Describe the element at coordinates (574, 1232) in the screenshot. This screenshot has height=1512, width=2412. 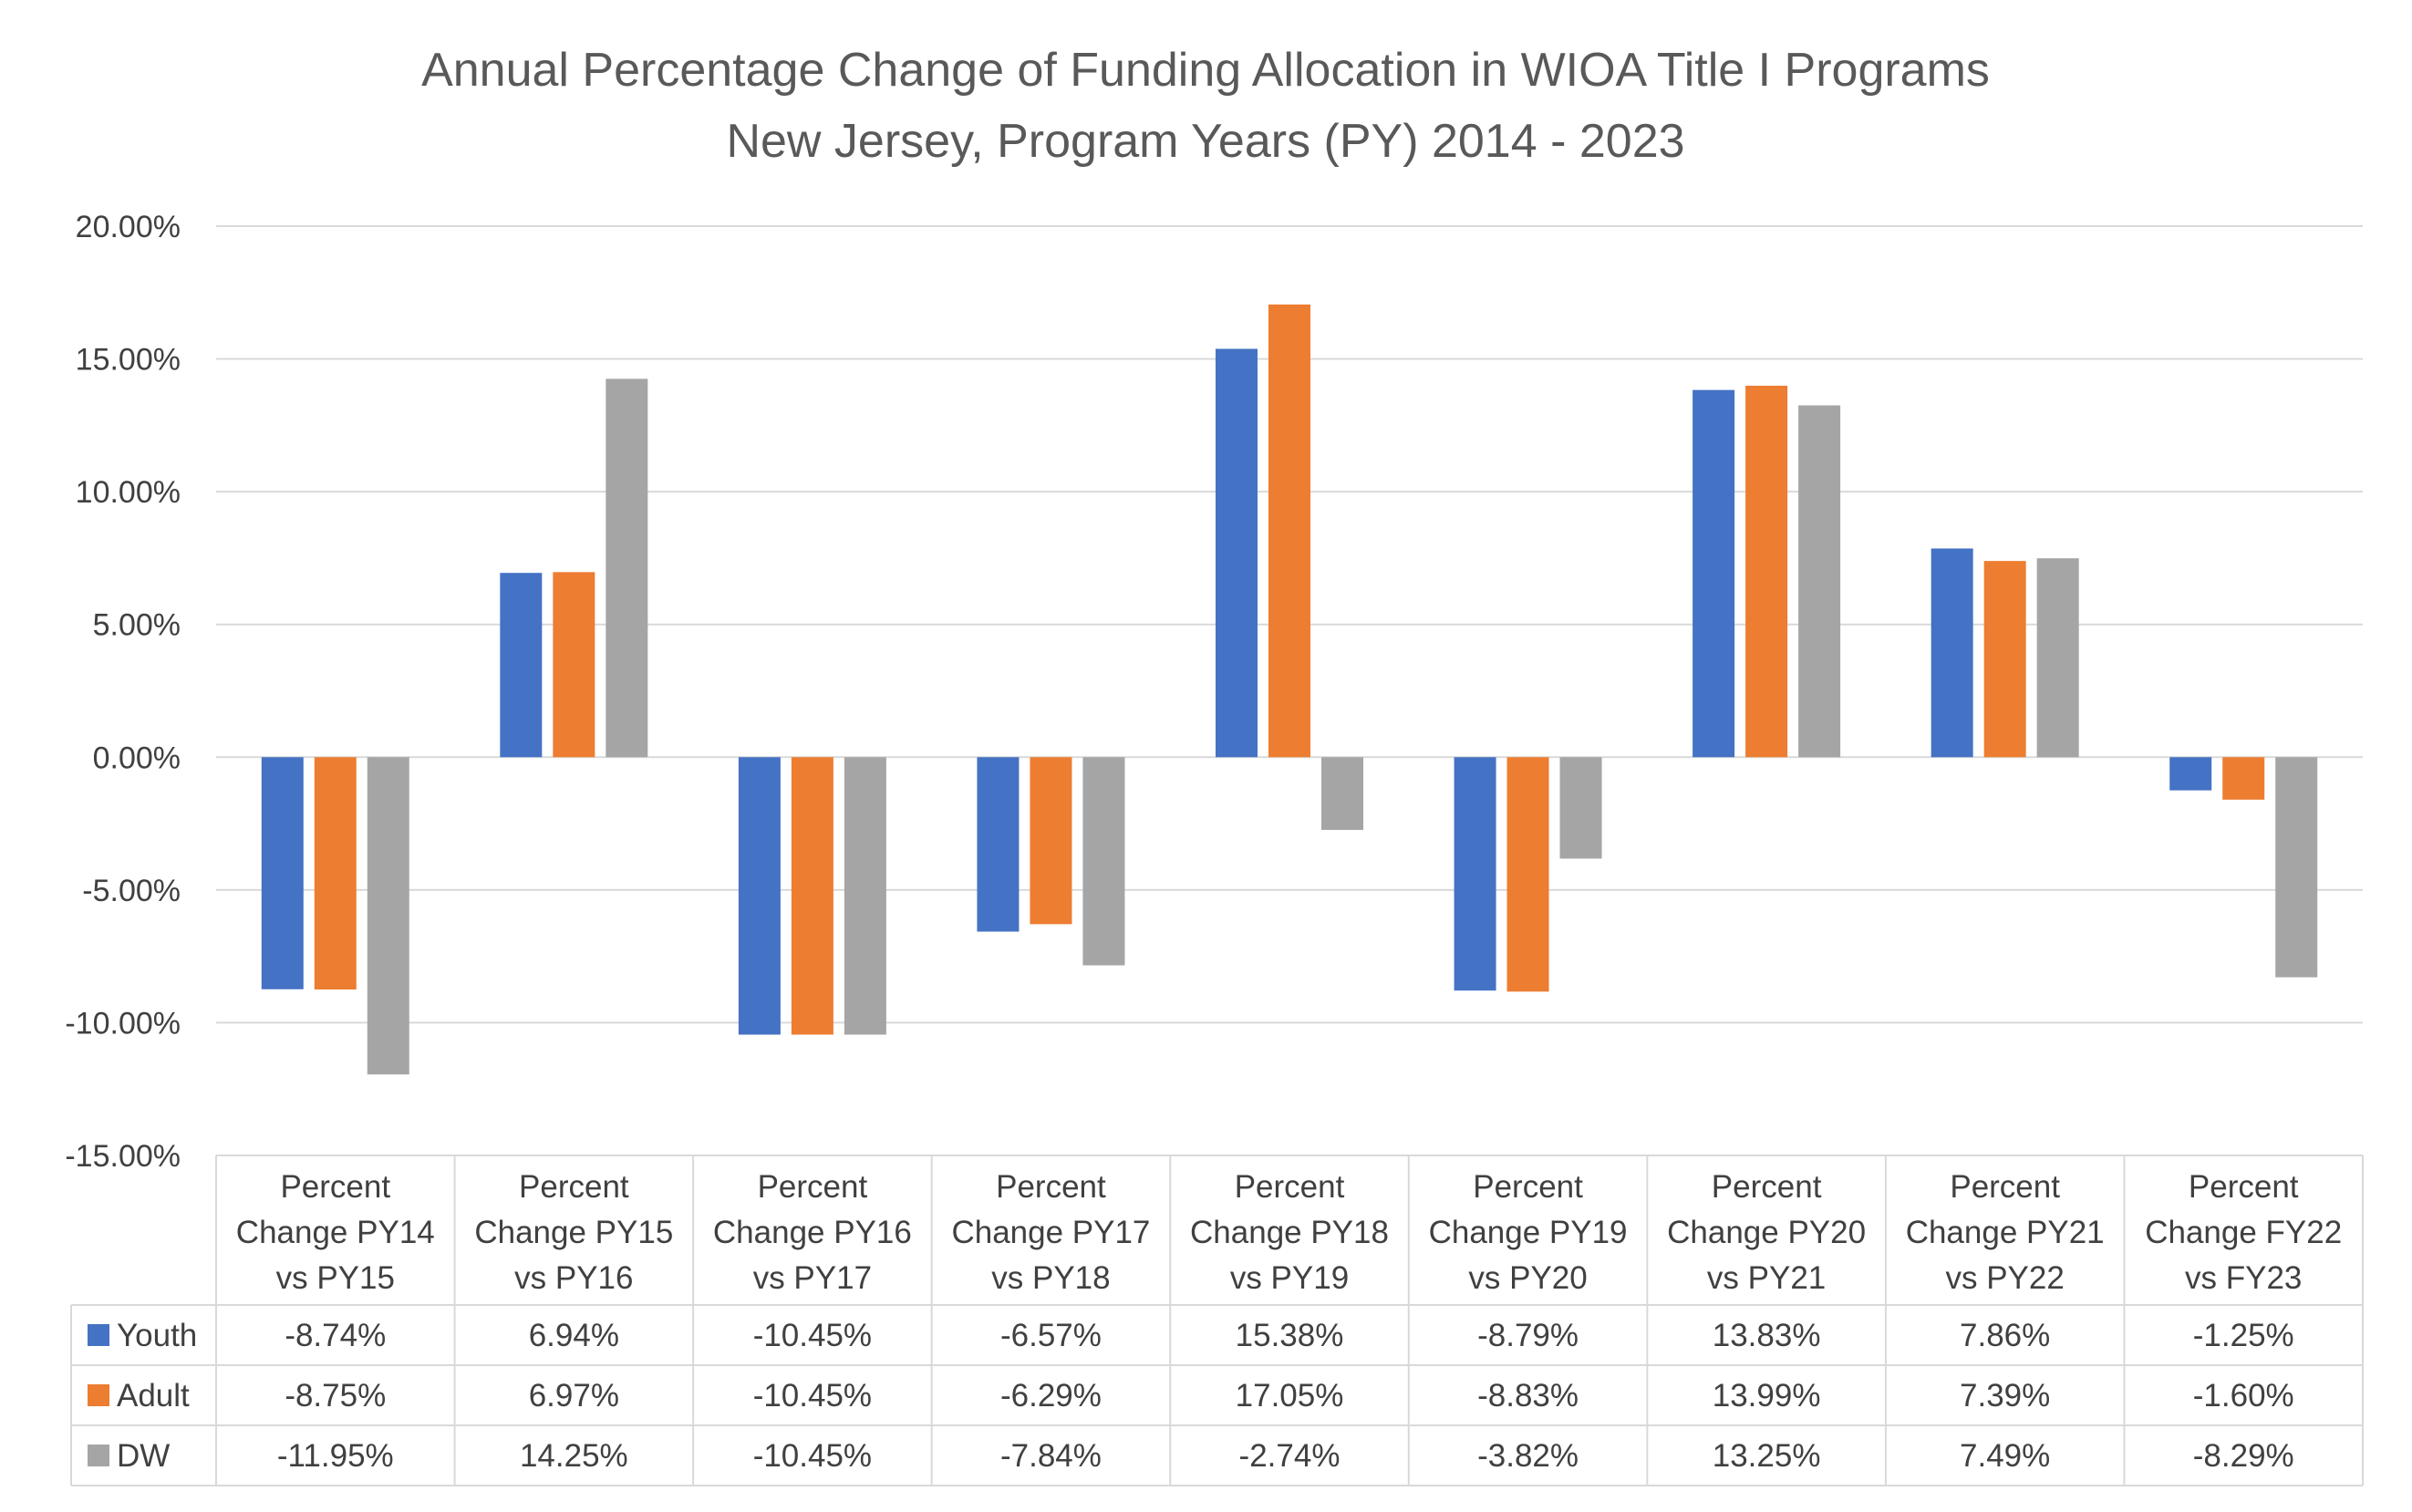
I see `category-label: Change PY15` at that location.